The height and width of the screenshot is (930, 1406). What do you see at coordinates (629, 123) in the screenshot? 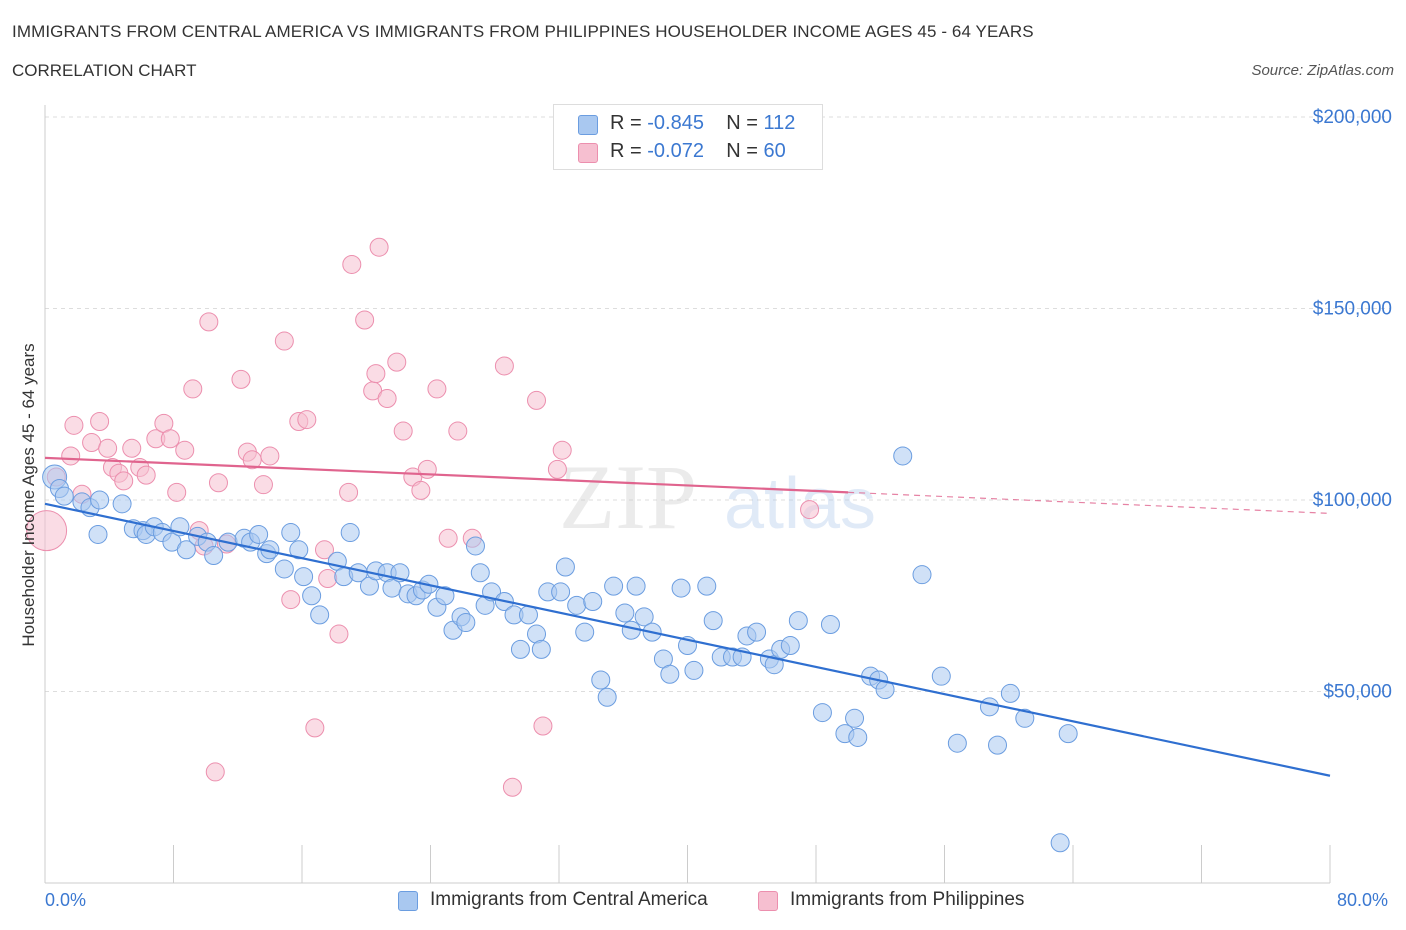
I see `legend-r-label: R =` at bounding box center [629, 123].